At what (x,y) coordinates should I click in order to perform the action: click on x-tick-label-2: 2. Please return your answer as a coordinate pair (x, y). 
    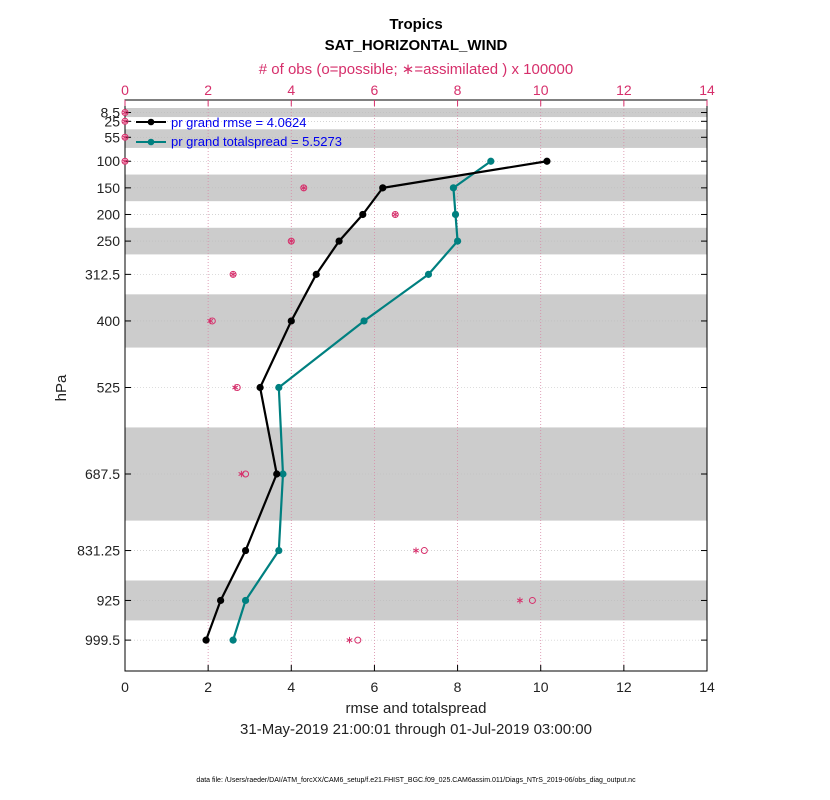
    Looking at the image, I should click on (208, 687).